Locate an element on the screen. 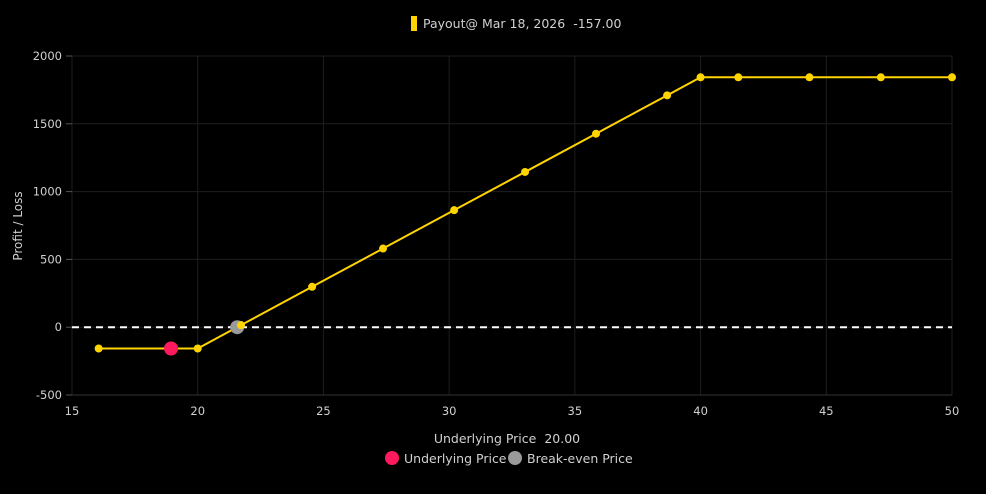 This screenshot has height=494, width=986. x-tick-label: 30 is located at coordinates (449, 411).